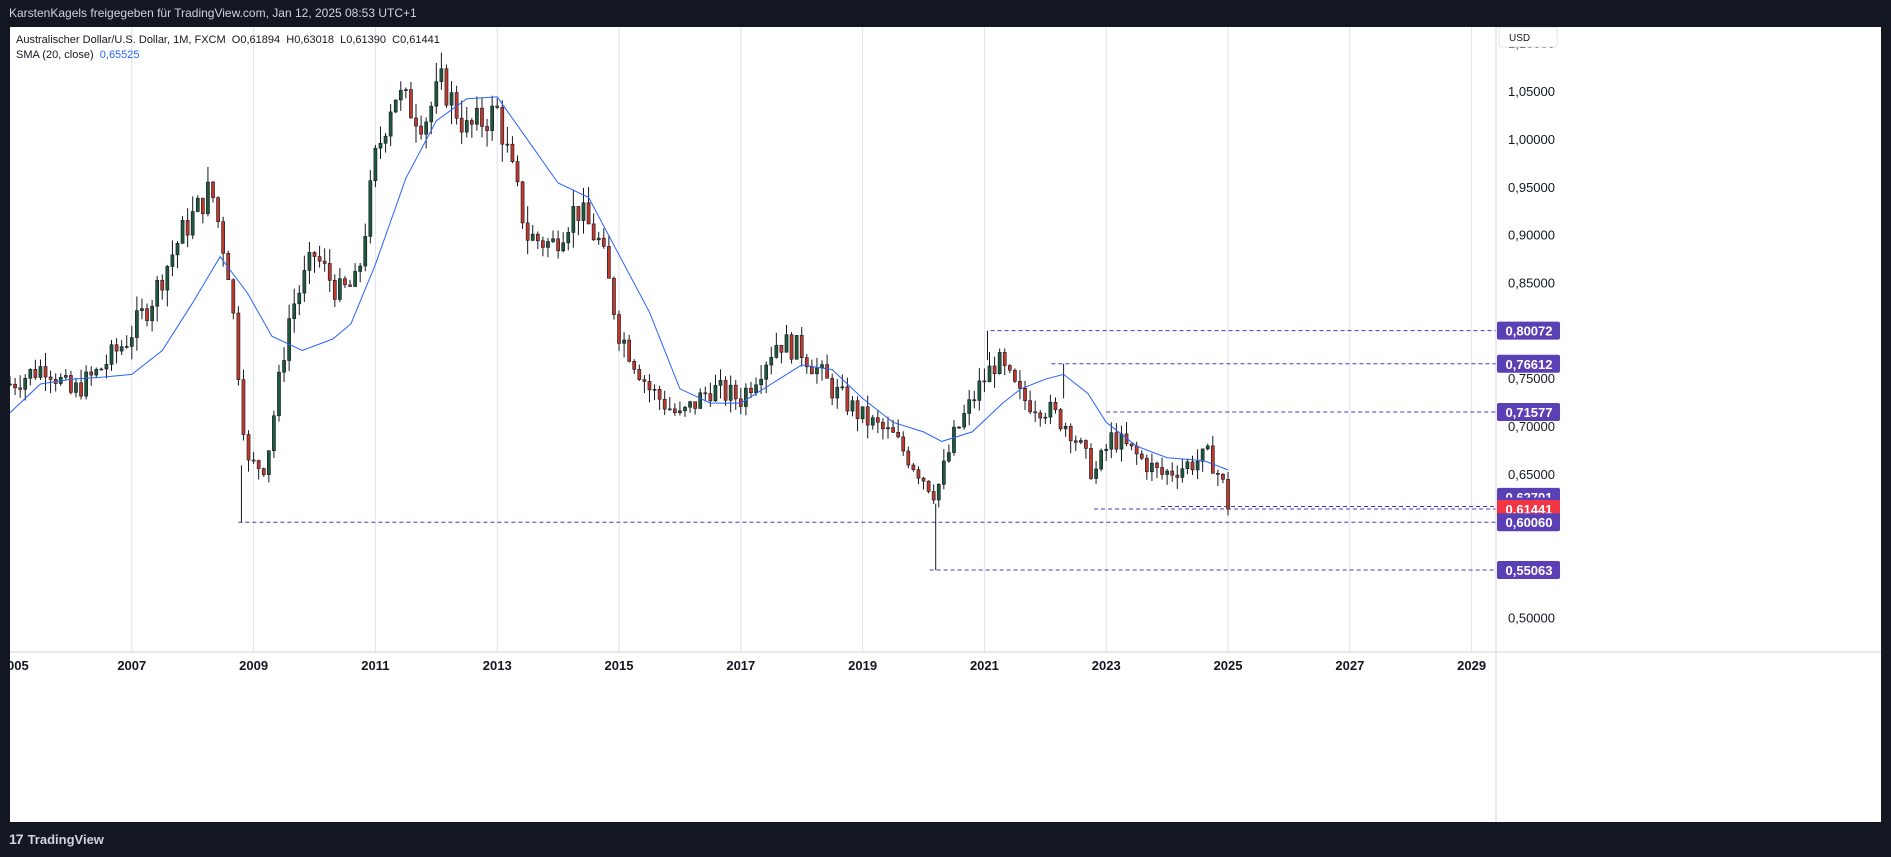 Image resolution: width=1891 pixels, height=857 pixels. I want to click on price-tick-label: 0,65000, so click(1531, 474).